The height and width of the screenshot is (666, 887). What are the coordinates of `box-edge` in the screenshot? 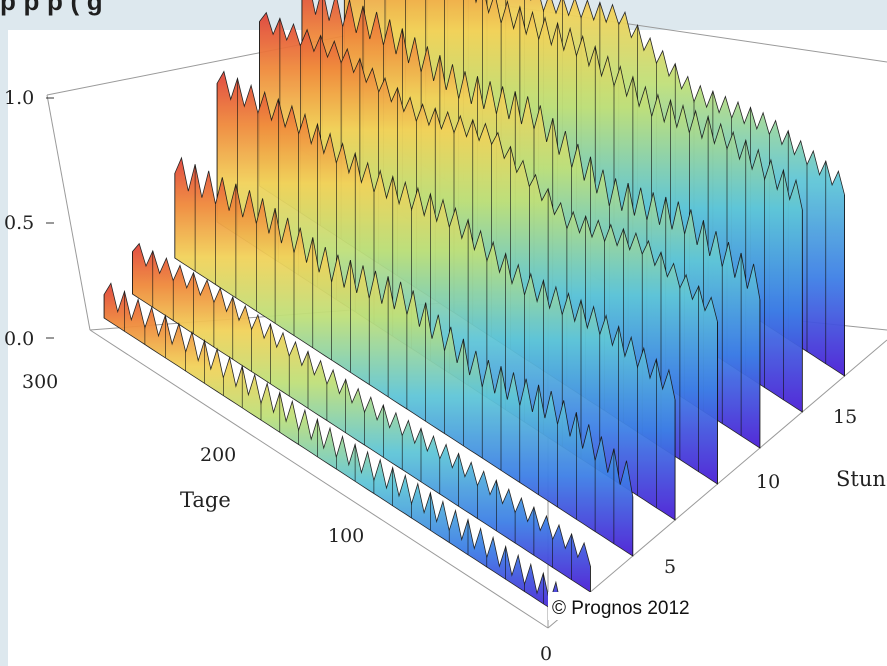 It's located at (68, 212).